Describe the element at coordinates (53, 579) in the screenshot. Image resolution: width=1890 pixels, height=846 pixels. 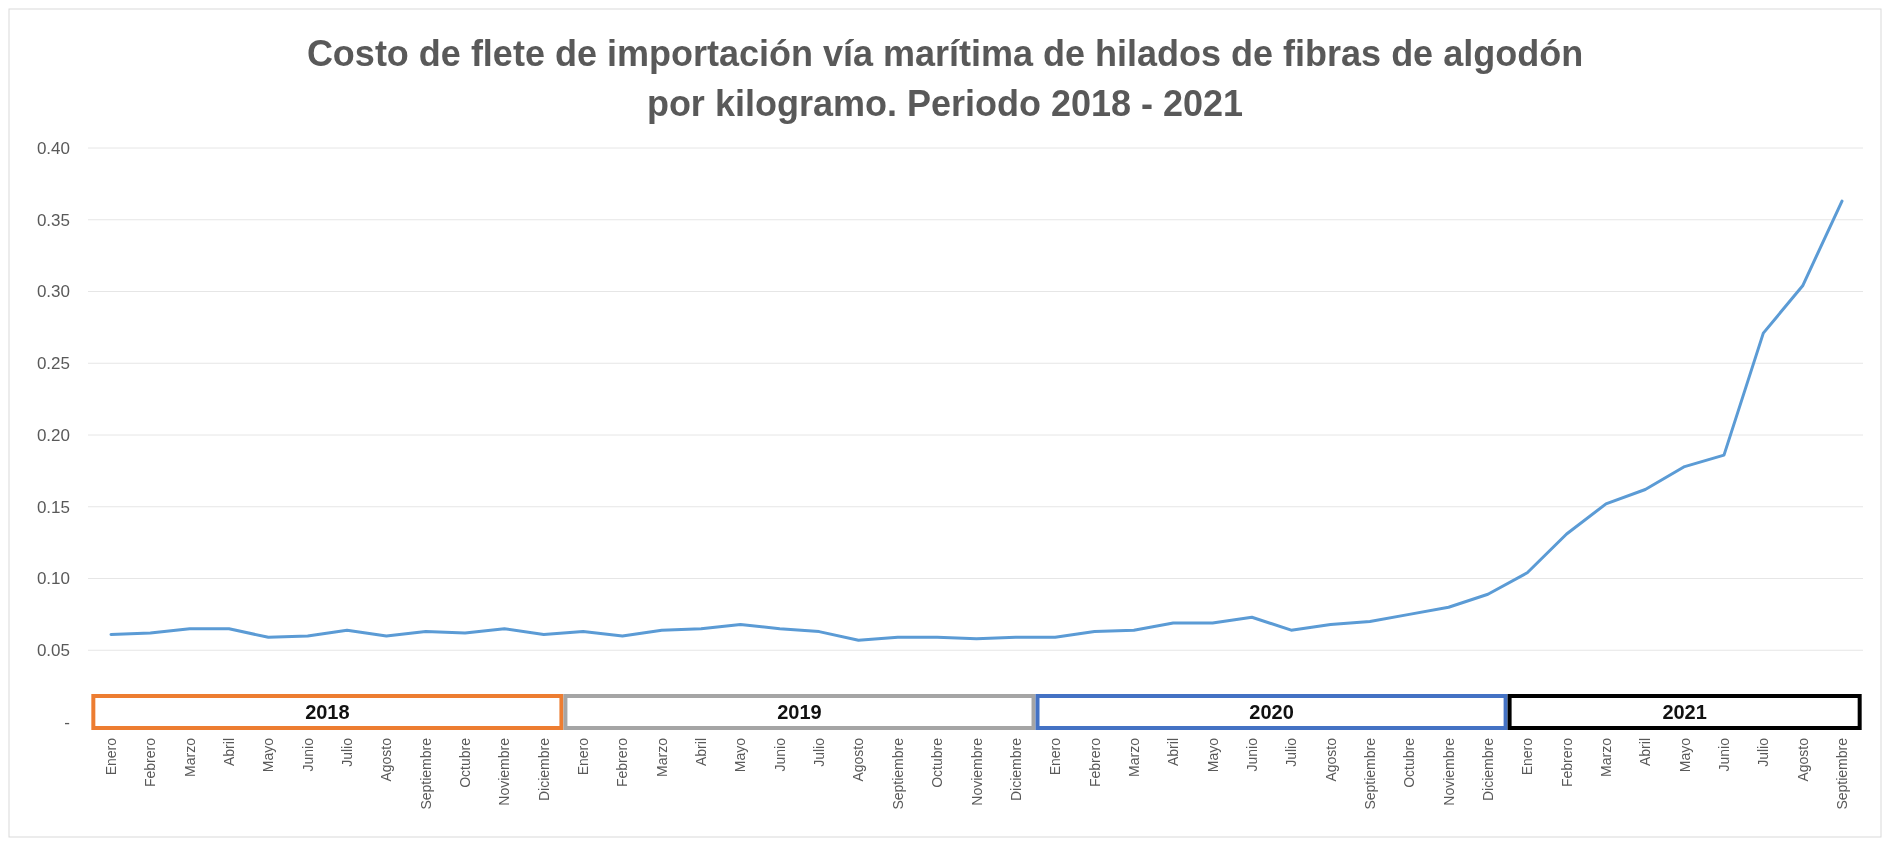
I see `y-tick-label: 0.10` at that location.